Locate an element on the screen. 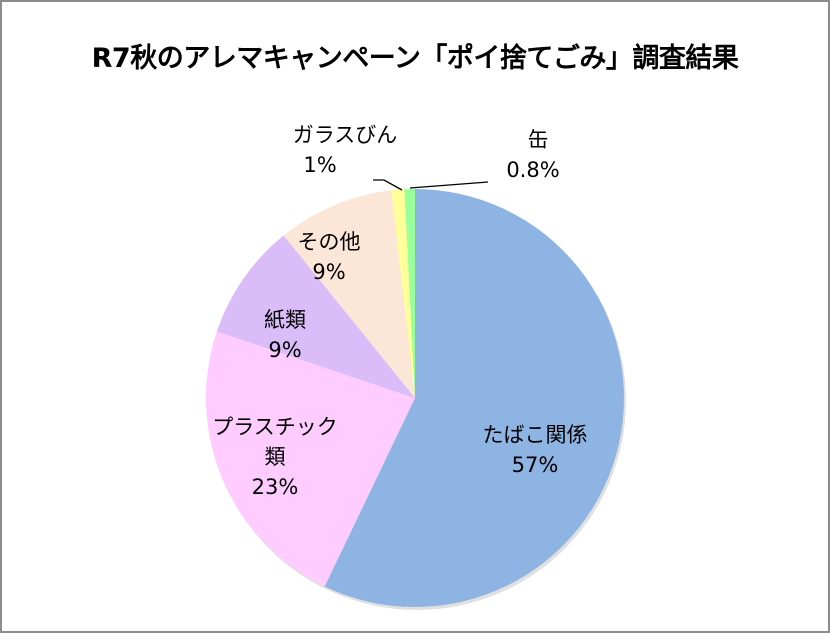 This screenshot has width=830, height=633. label-paper-pct: 9% is located at coordinates (285, 350).